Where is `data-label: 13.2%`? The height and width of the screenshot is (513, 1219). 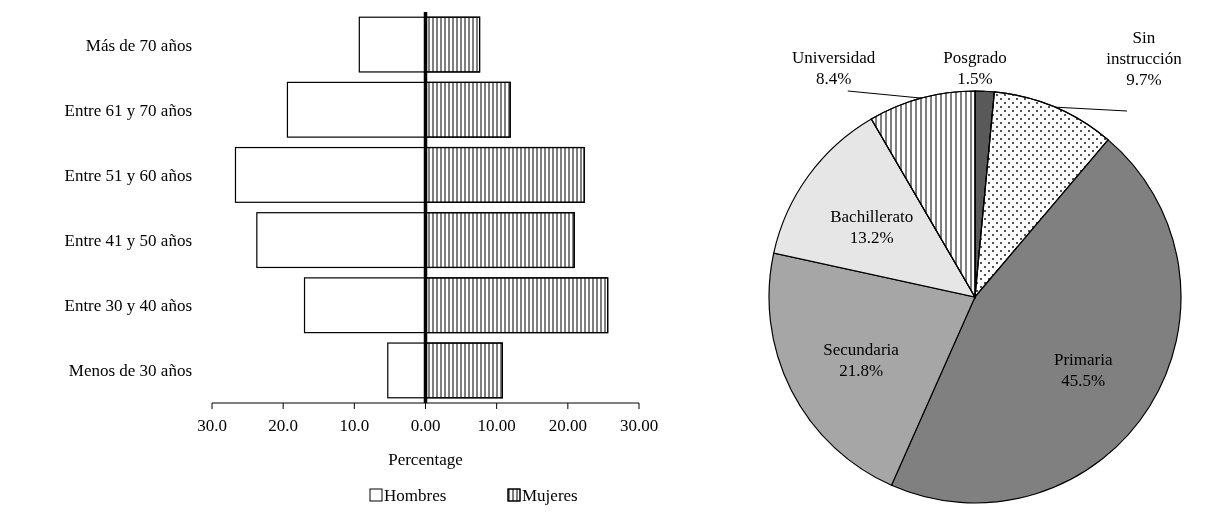
data-label: 13.2% is located at coordinates (871, 237).